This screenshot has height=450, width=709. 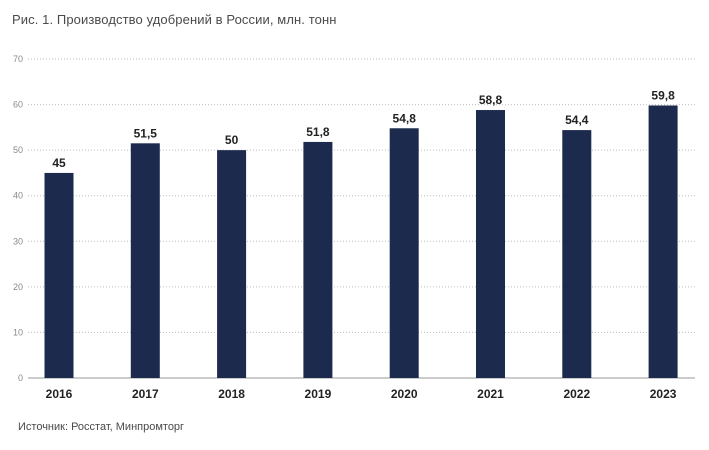 I want to click on bar-2018, so click(x=232, y=264).